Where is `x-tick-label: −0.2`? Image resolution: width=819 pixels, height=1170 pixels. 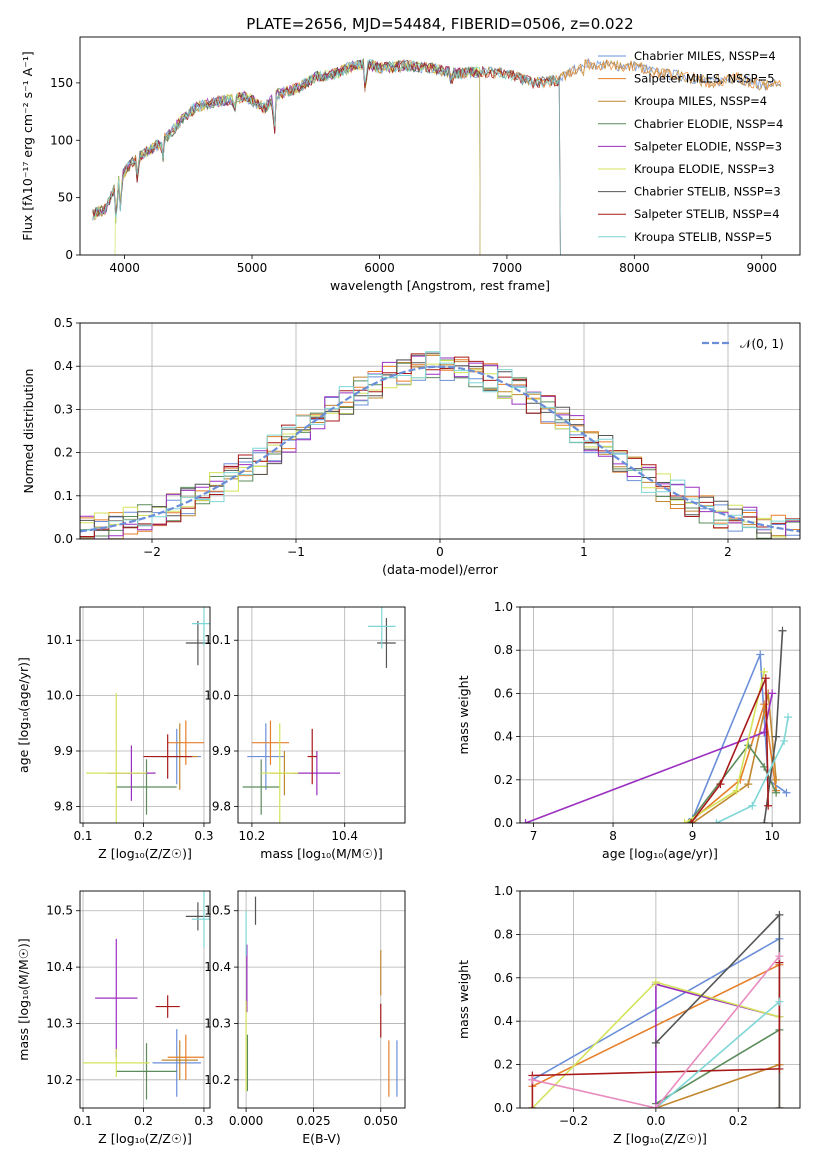 x-tick-label: −0.2 is located at coordinates (573, 1121).